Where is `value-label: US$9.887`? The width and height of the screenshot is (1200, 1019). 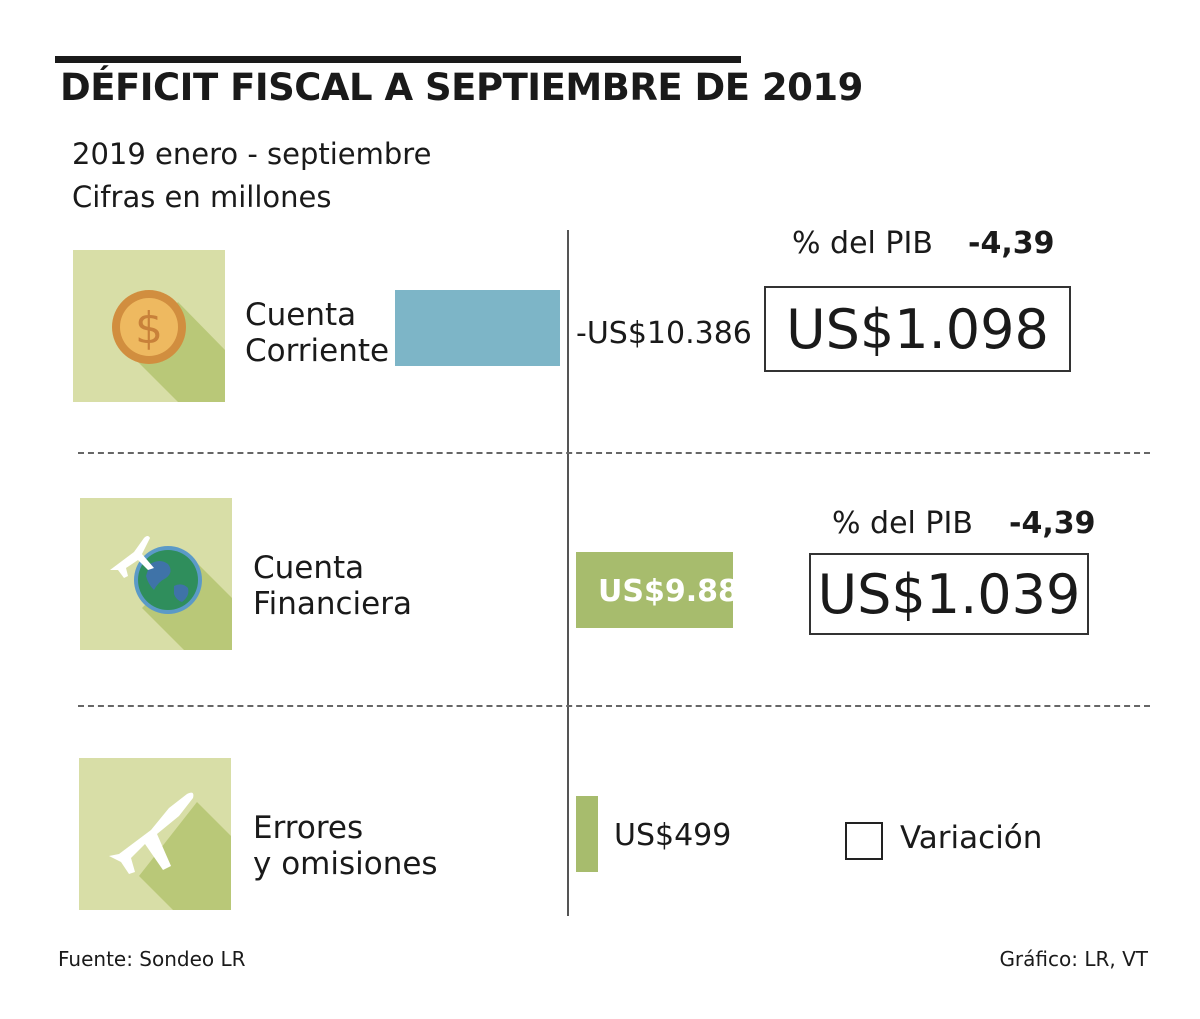
value-label: US$9.887 is located at coordinates (679, 591).